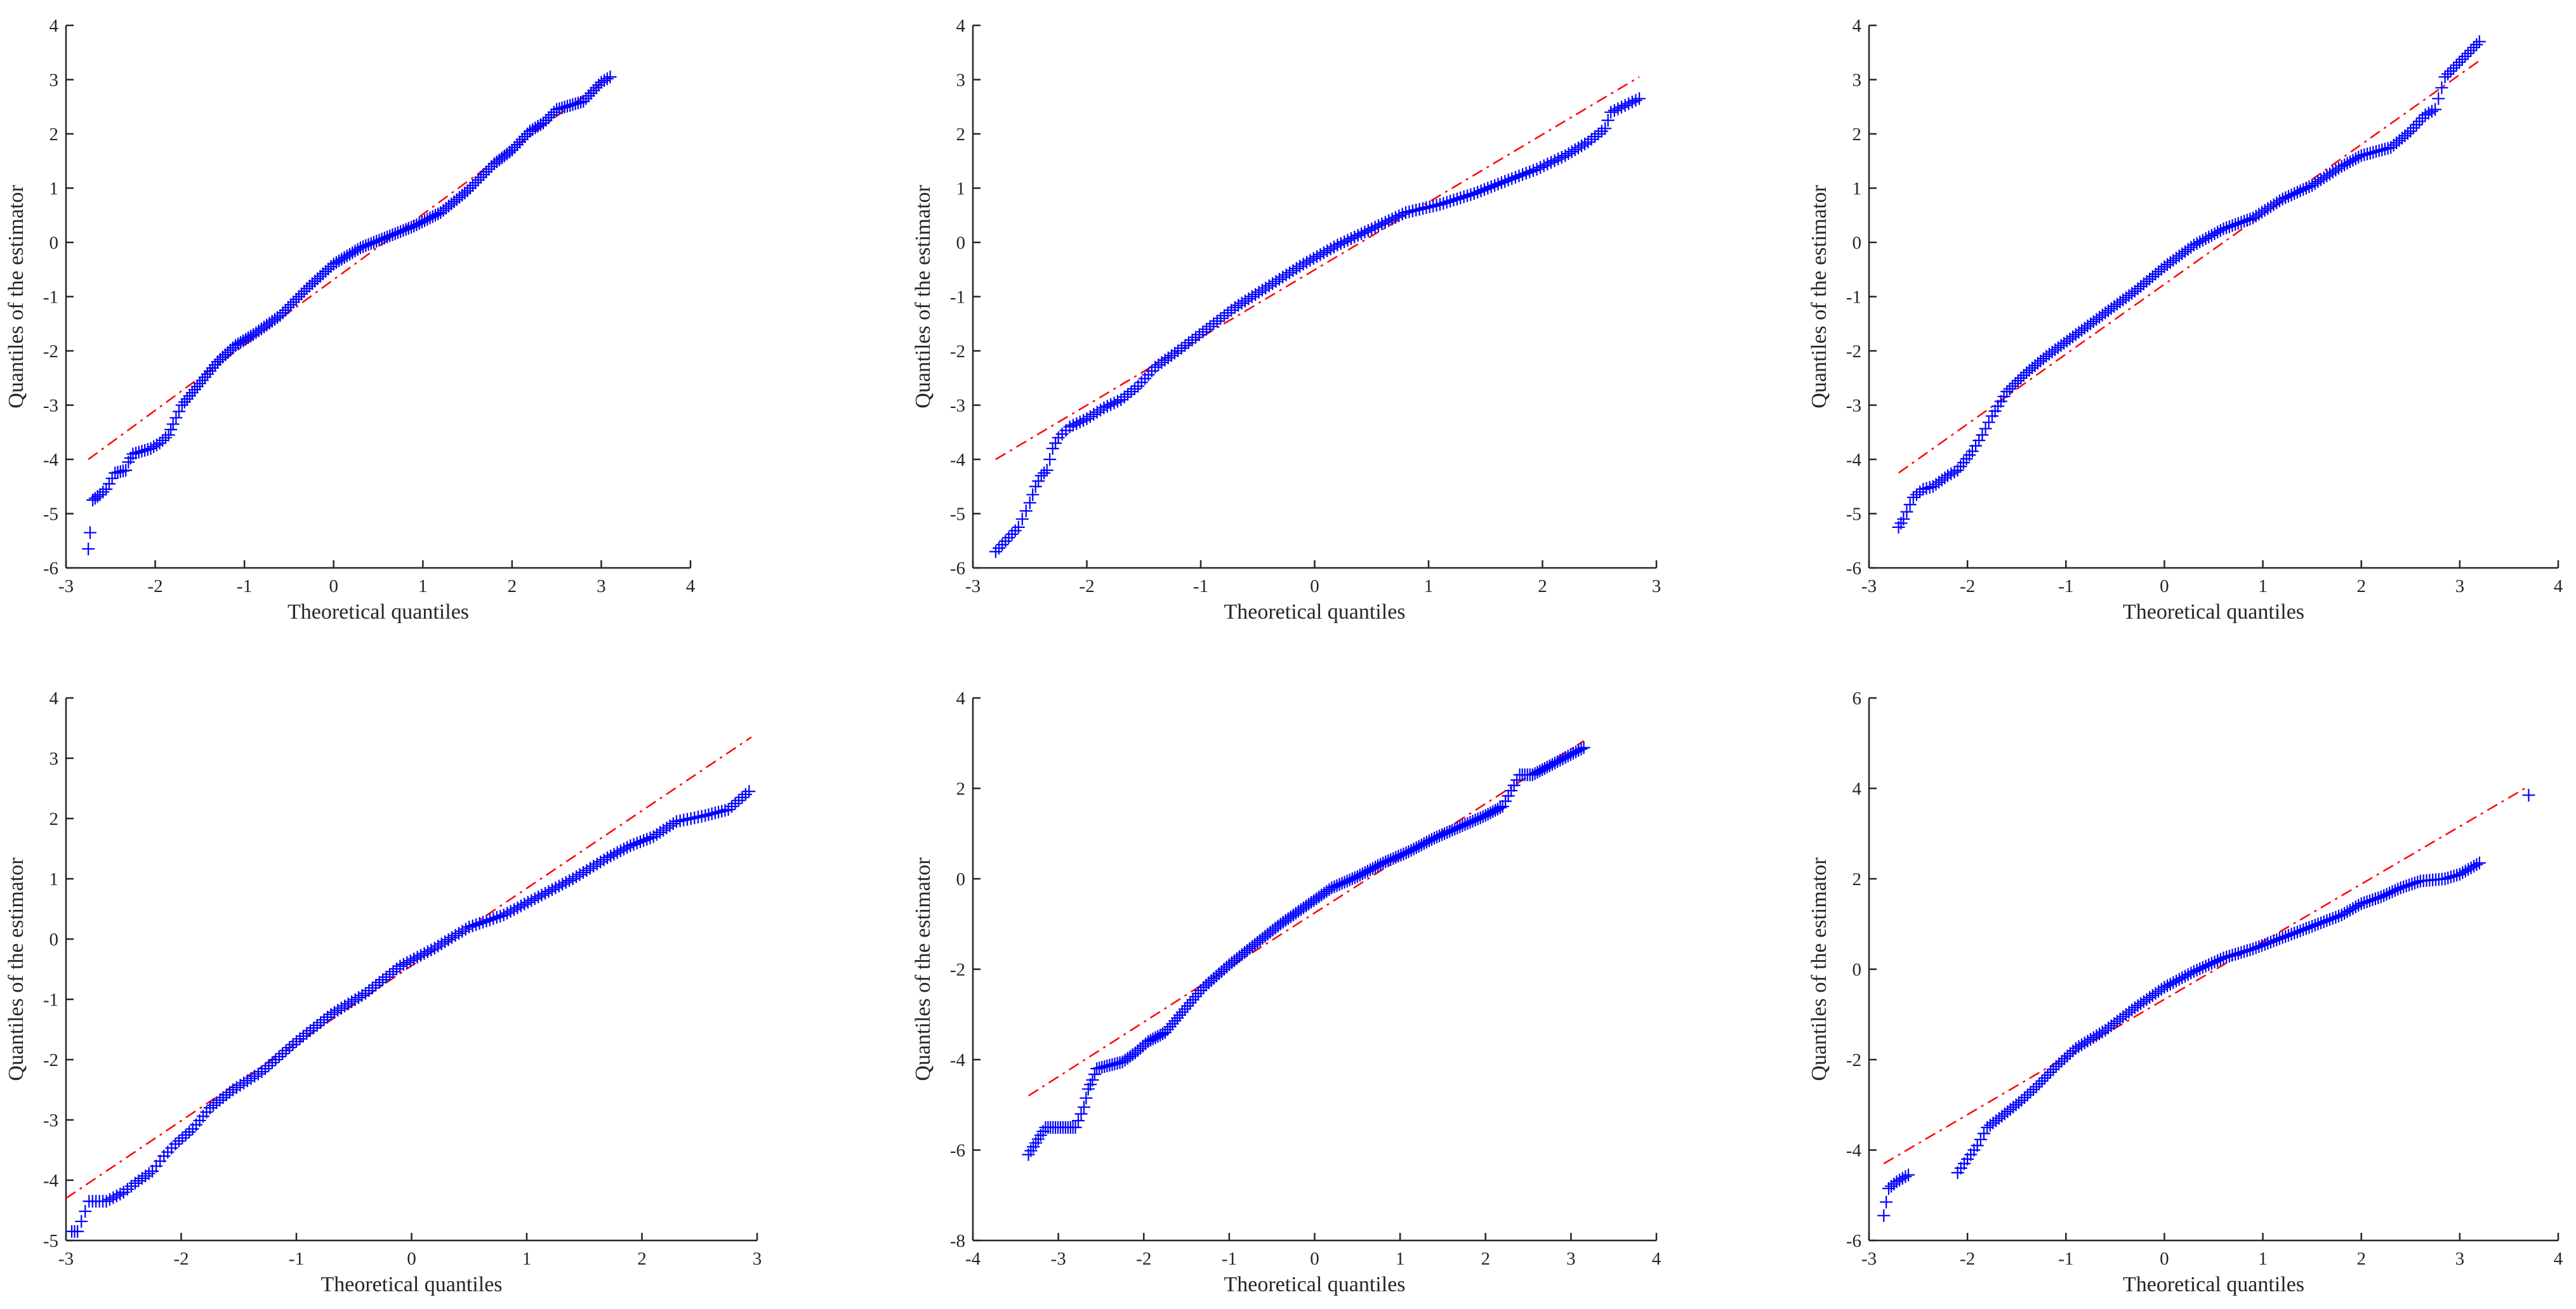 This screenshot has height=1309, width=2576. What do you see at coordinates (958, 1151) in the screenshot?
I see `y-tick-label: -6` at bounding box center [958, 1151].